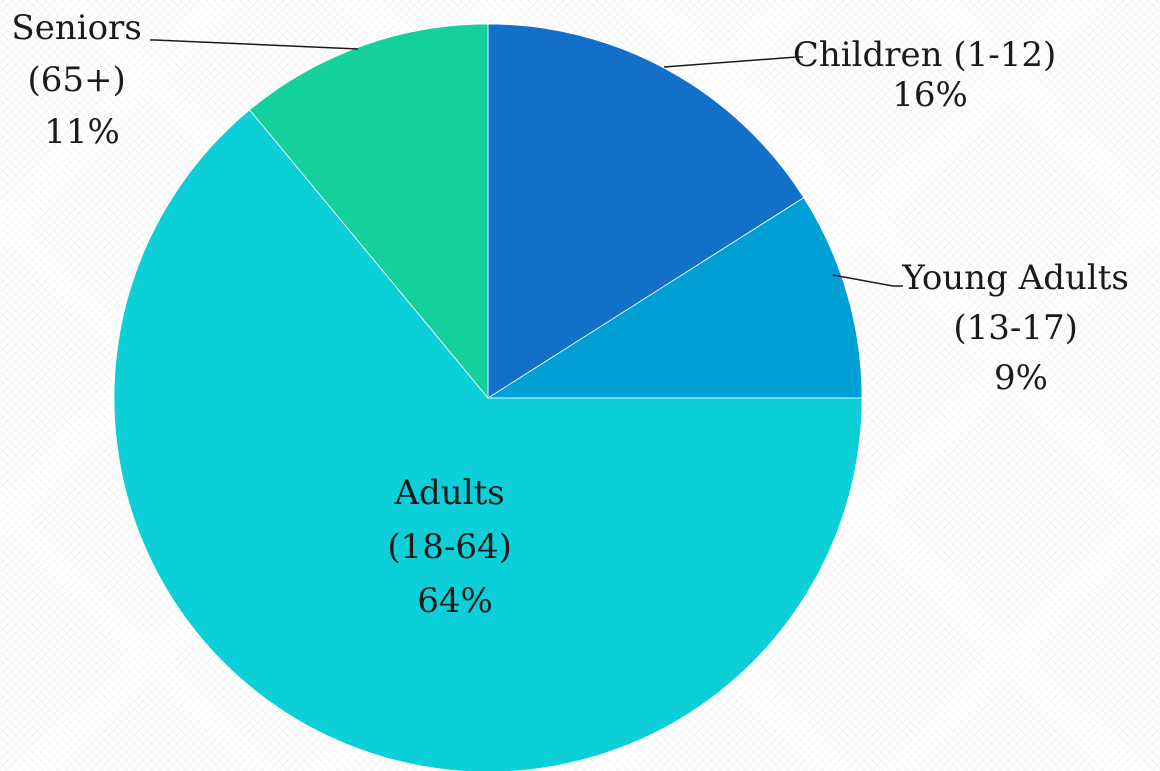 This screenshot has height=771, width=1160. I want to click on leader-line-children, so click(733, 62).